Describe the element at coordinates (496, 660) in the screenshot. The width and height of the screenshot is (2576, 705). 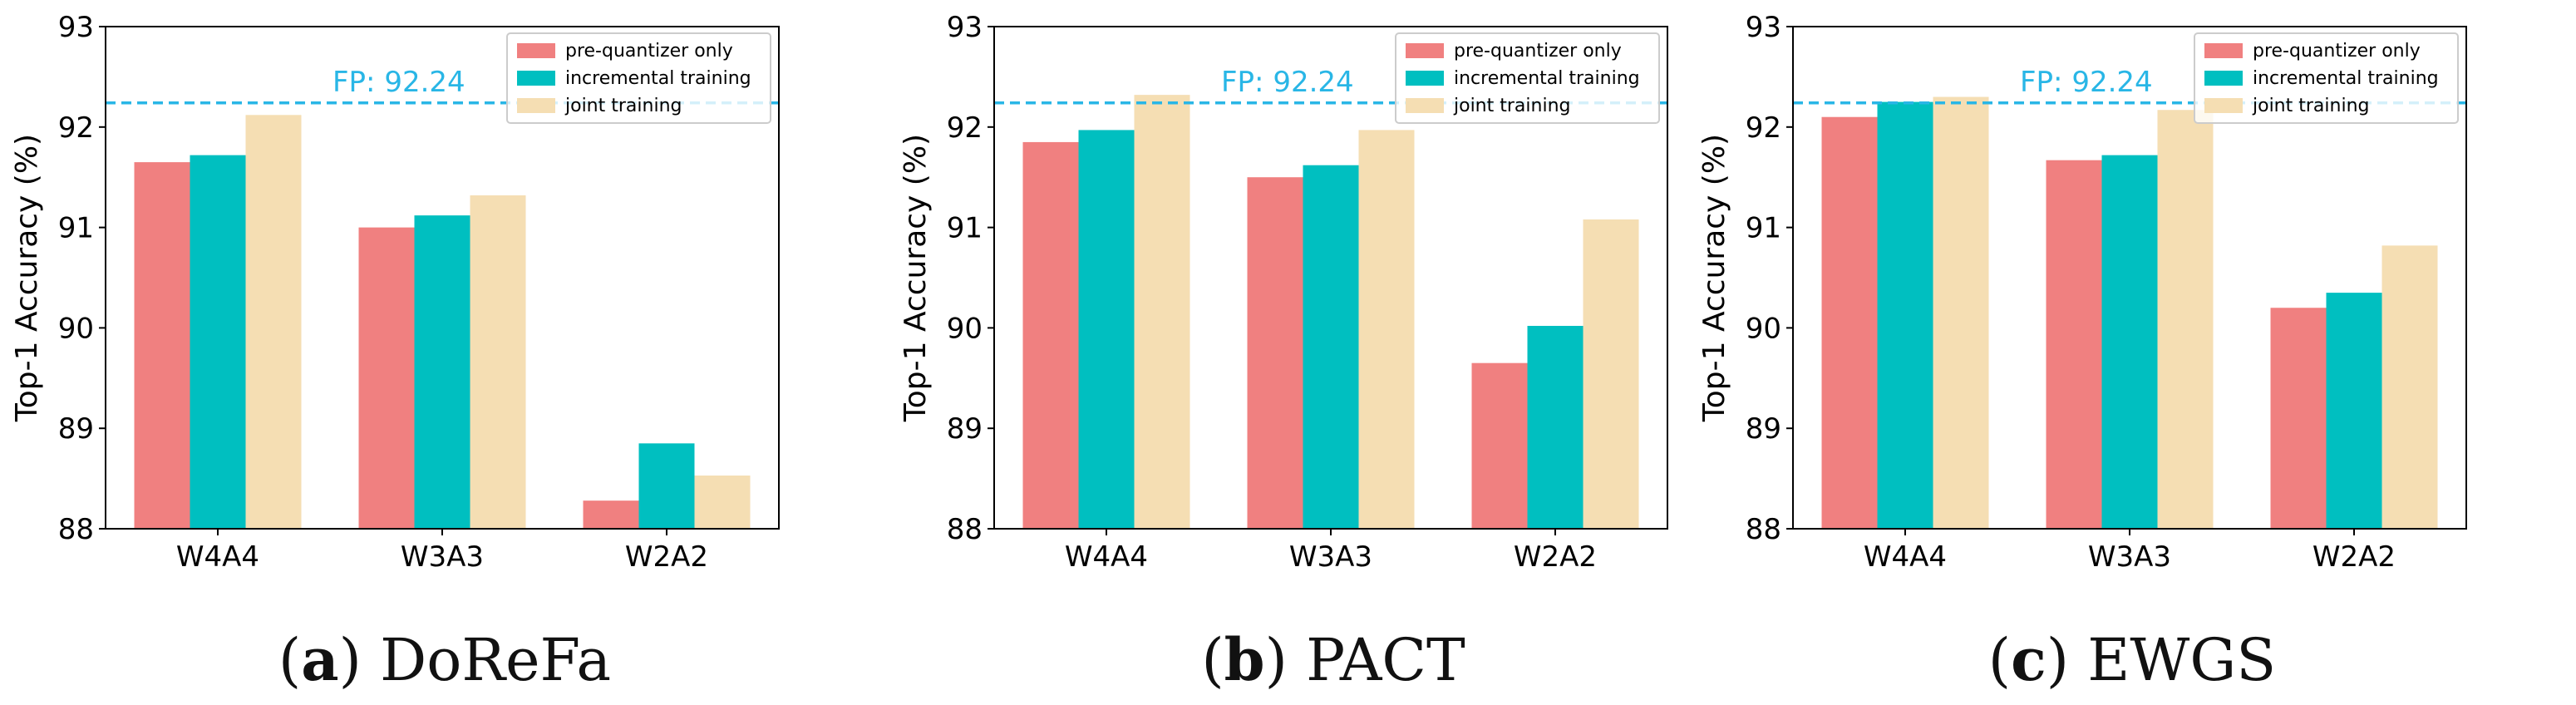
I see `caption-name: DoReFa` at that location.